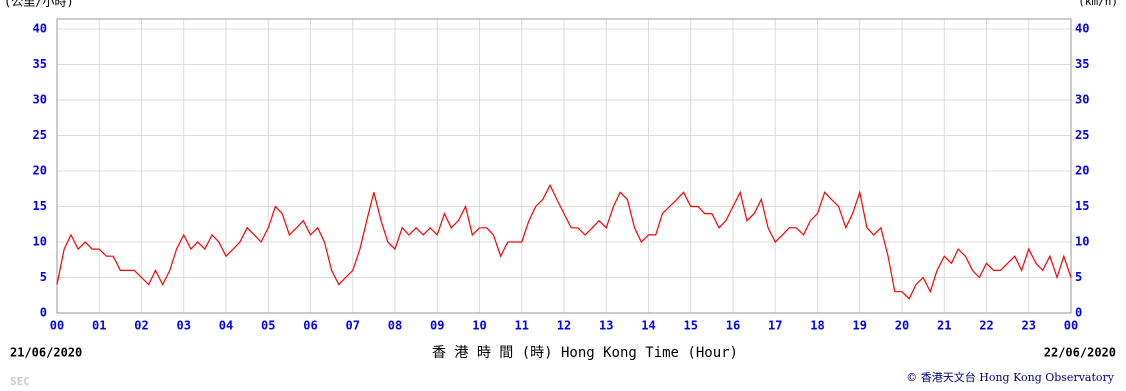 This screenshot has width=1126, height=391. I want to click on y-tick-label: 20, so click(40, 171).